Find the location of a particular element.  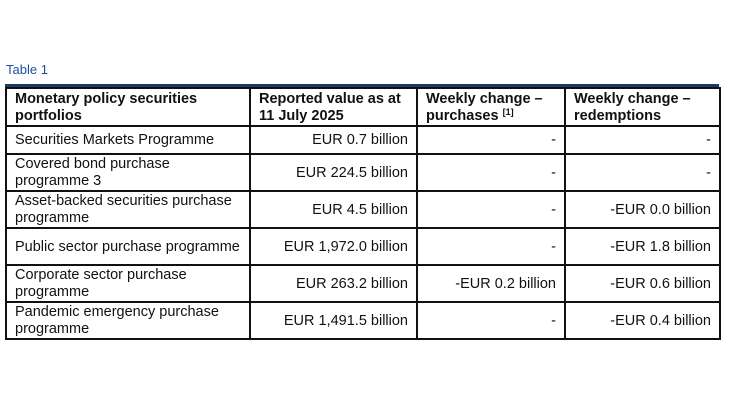

reported-value: EUR 224.5 billion is located at coordinates (333, 172).